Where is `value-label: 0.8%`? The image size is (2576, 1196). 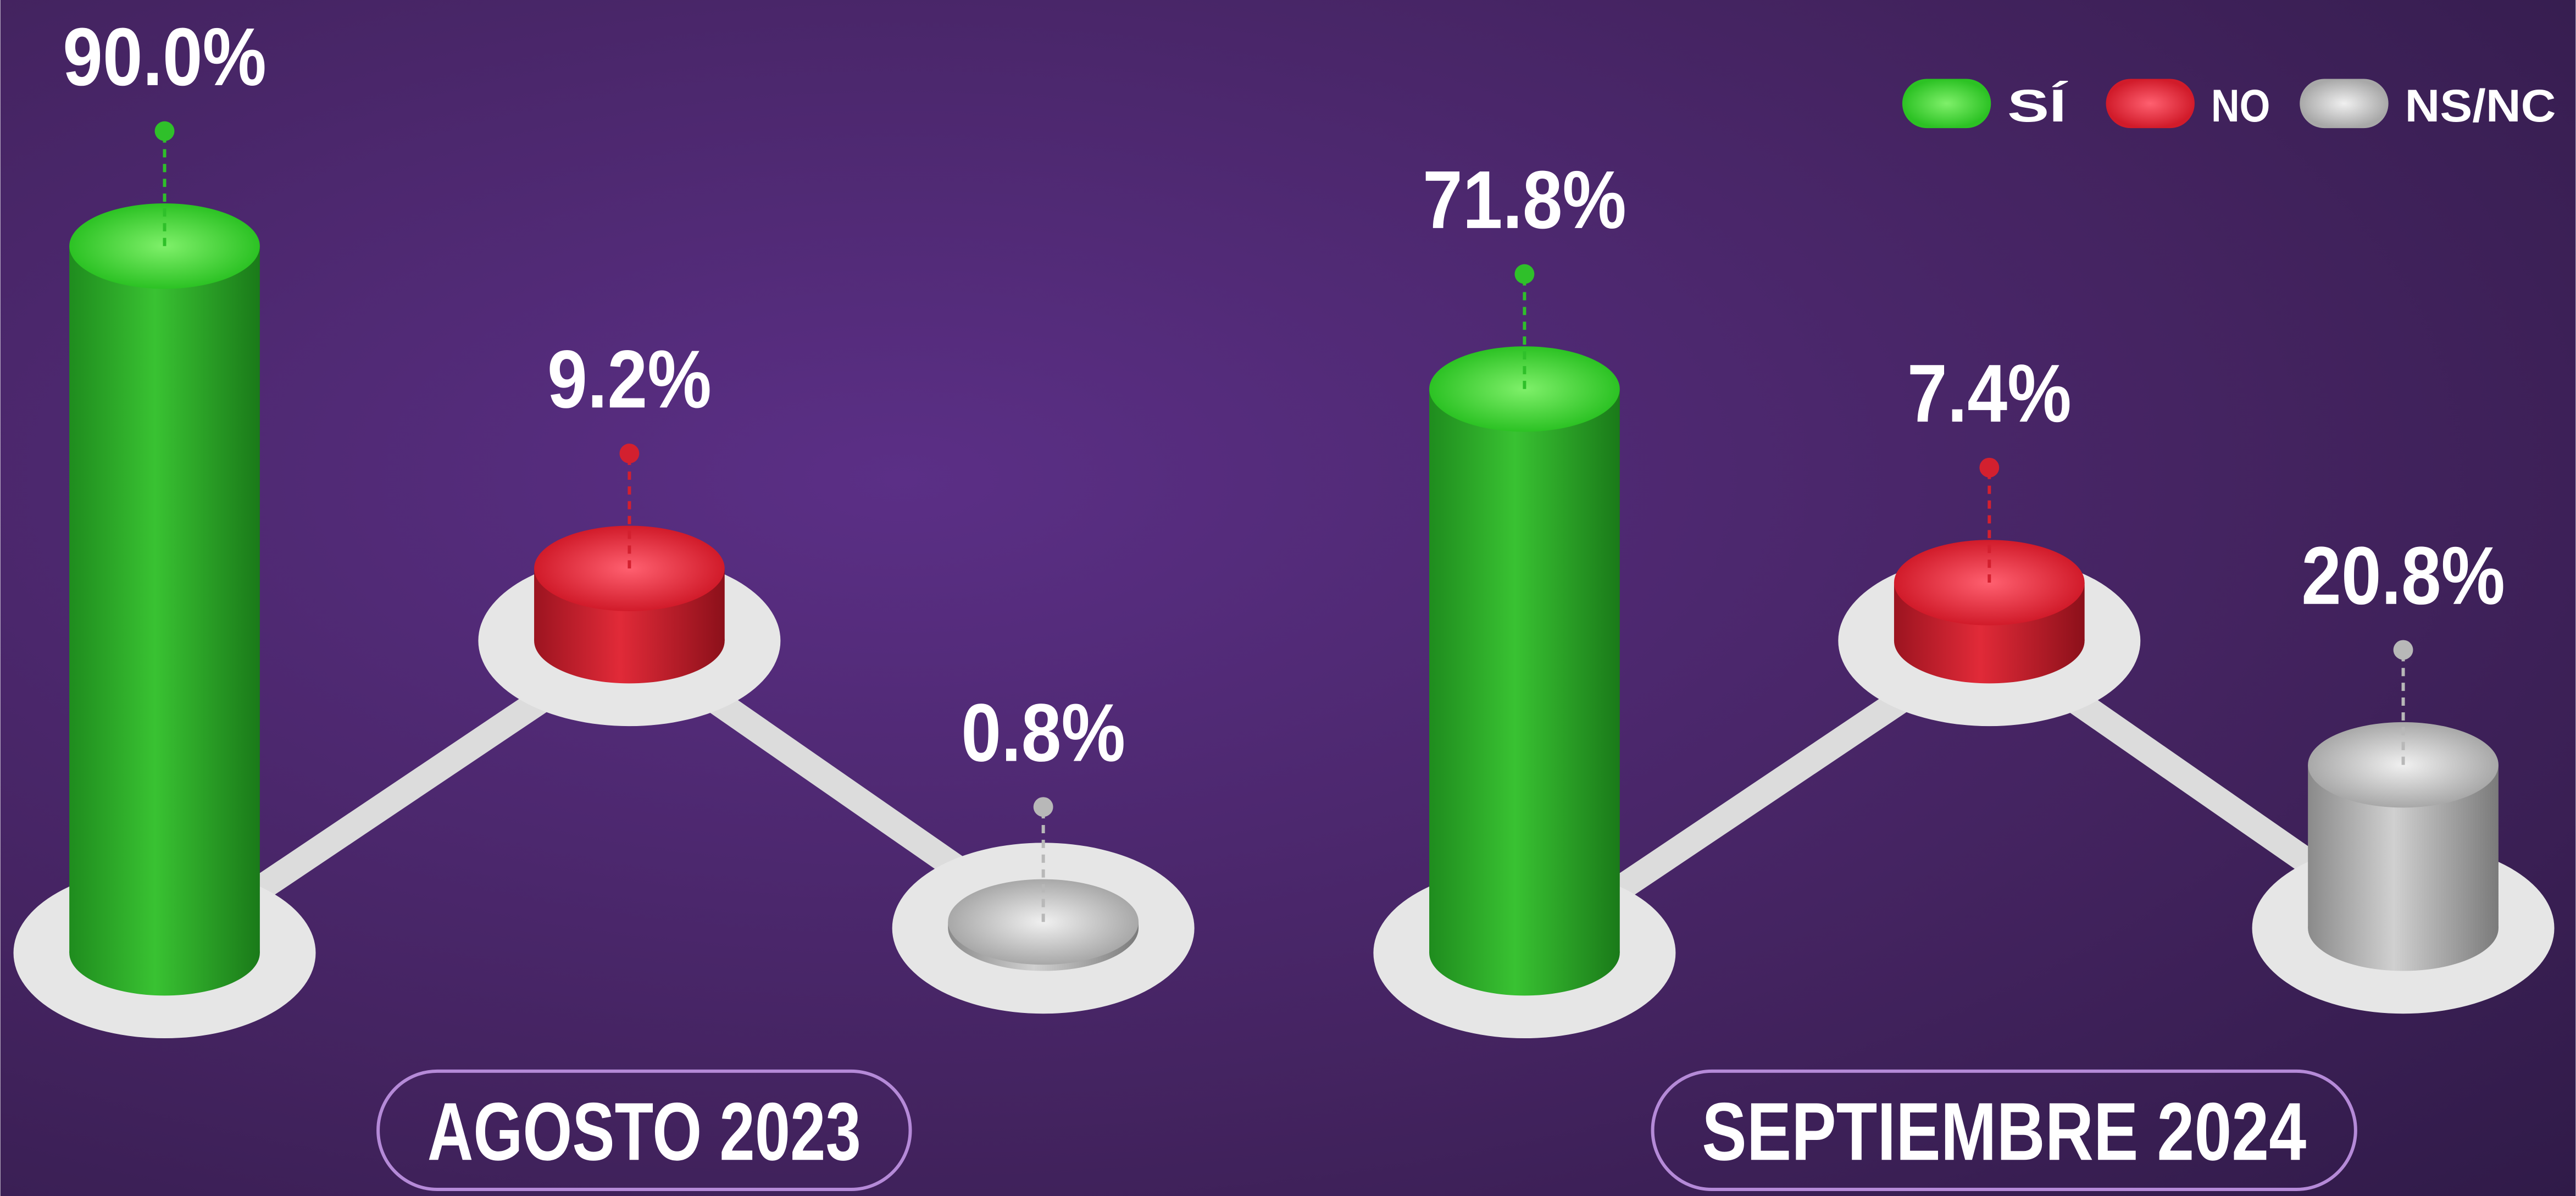
value-label: 0.8% is located at coordinates (1043, 732).